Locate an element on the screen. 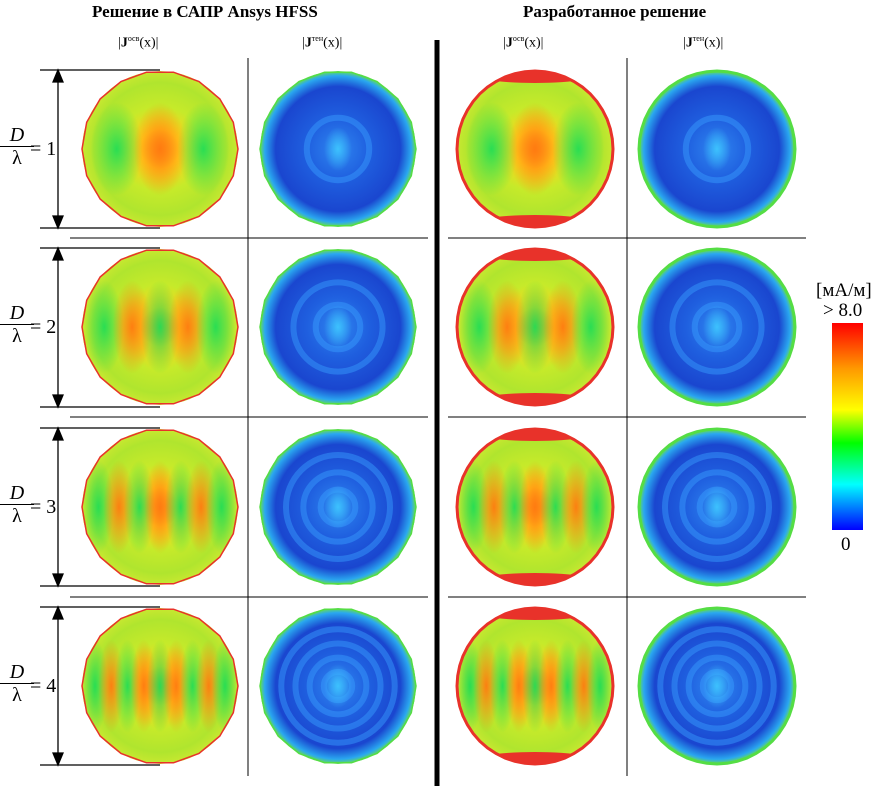  field-plot-r4-c2 is located at coordinates (338, 686).